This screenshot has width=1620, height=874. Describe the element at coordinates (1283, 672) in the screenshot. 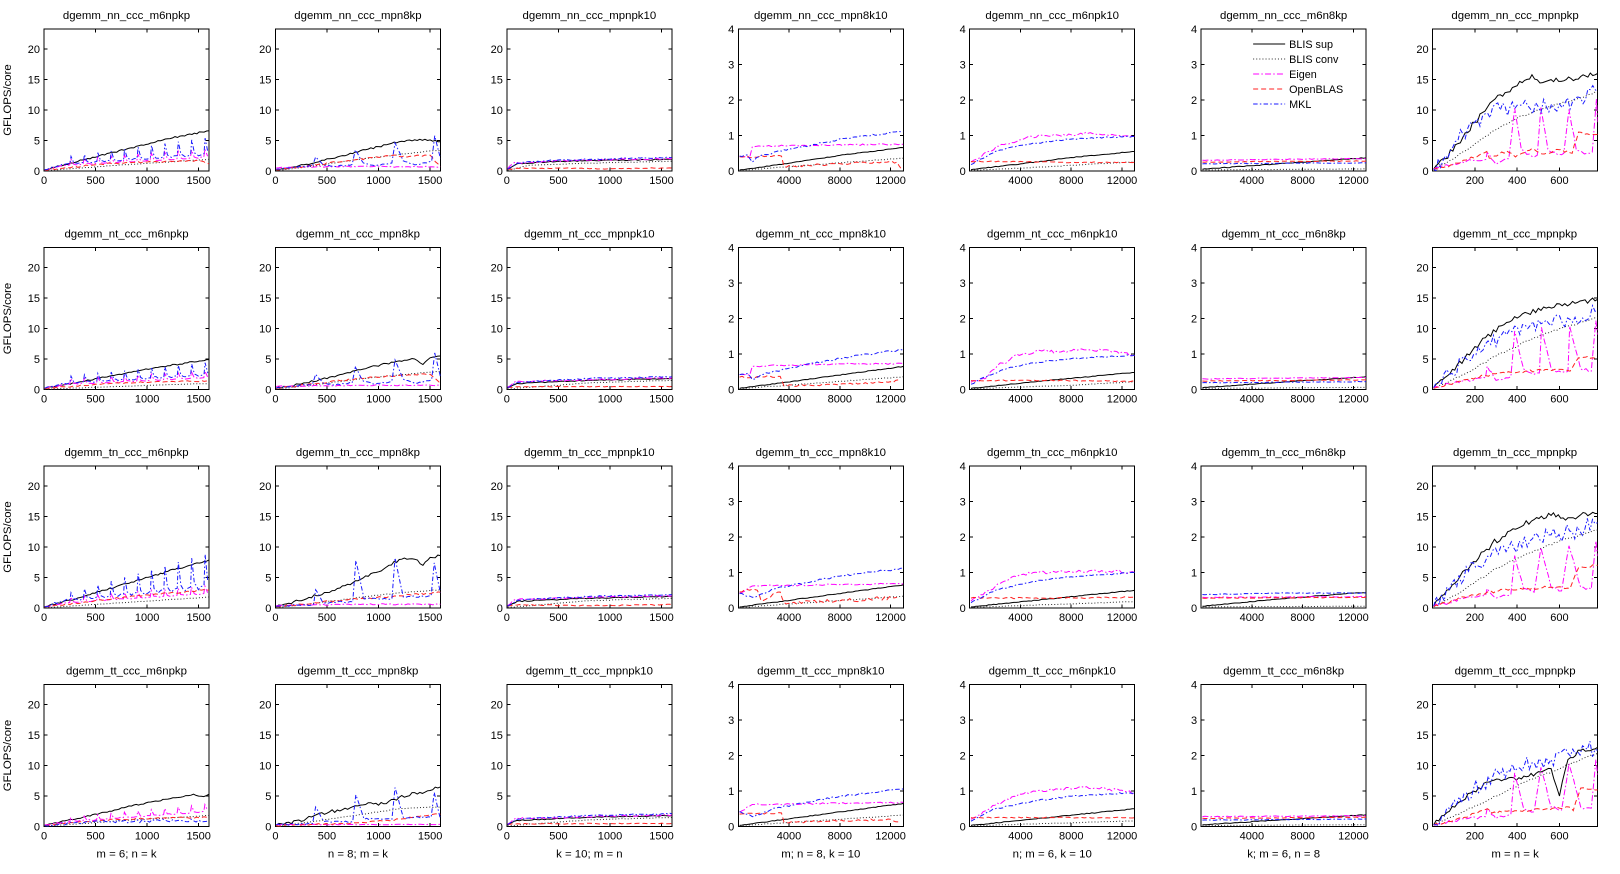

I see `subplot-title: dgemm_tt_ccc_m6n8kp` at that location.